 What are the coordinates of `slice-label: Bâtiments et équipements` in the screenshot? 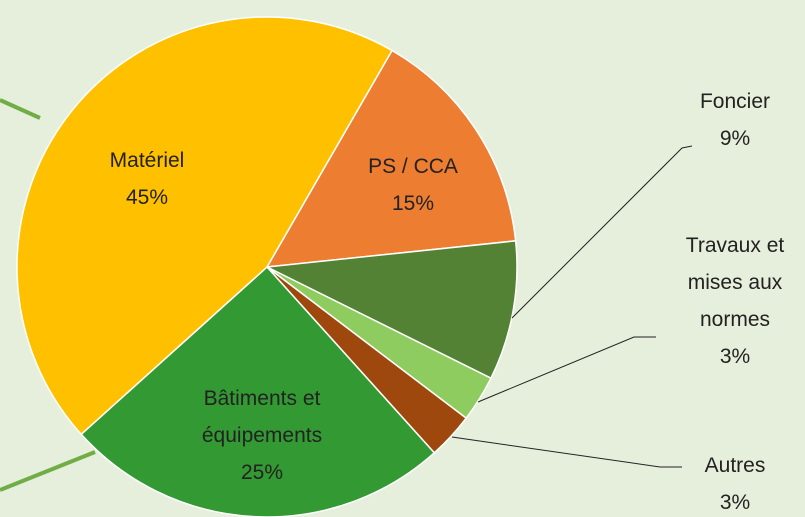 It's located at (262, 417).